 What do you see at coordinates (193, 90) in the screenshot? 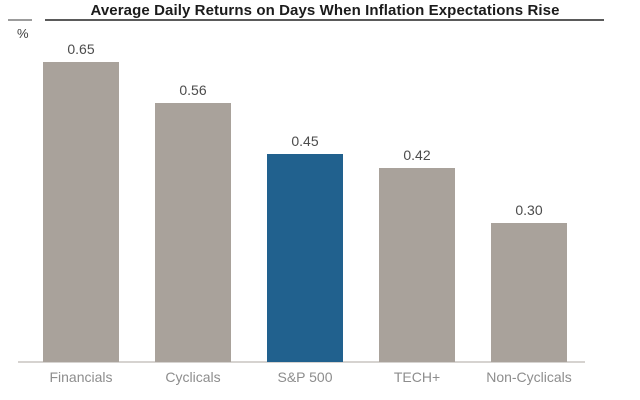
I see `value-label-cyclicals: 0.56` at bounding box center [193, 90].